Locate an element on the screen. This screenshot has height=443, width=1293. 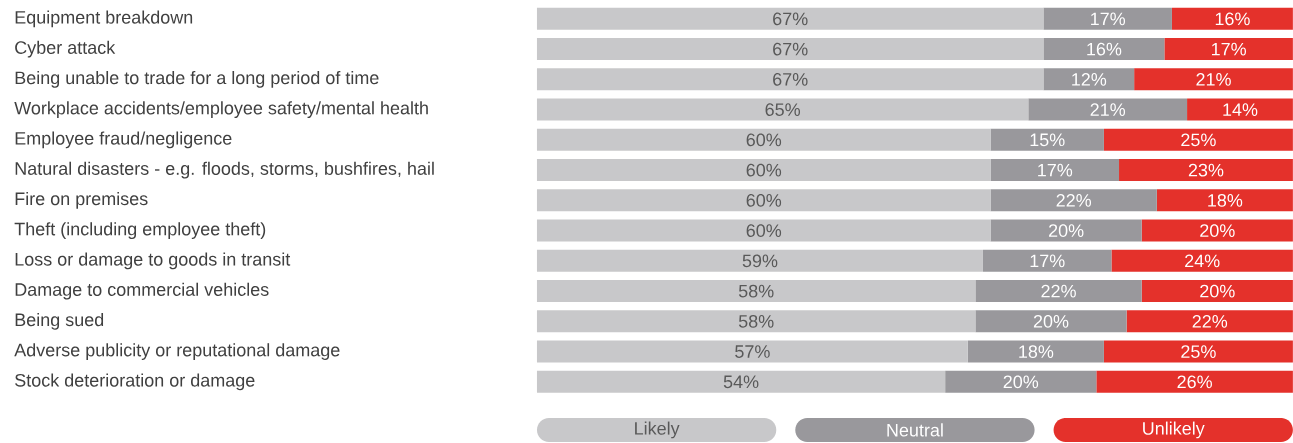
y-tick-label: Natural disasters - e.g. floods, storms, bushfires, hail is located at coordinates (224, 170).